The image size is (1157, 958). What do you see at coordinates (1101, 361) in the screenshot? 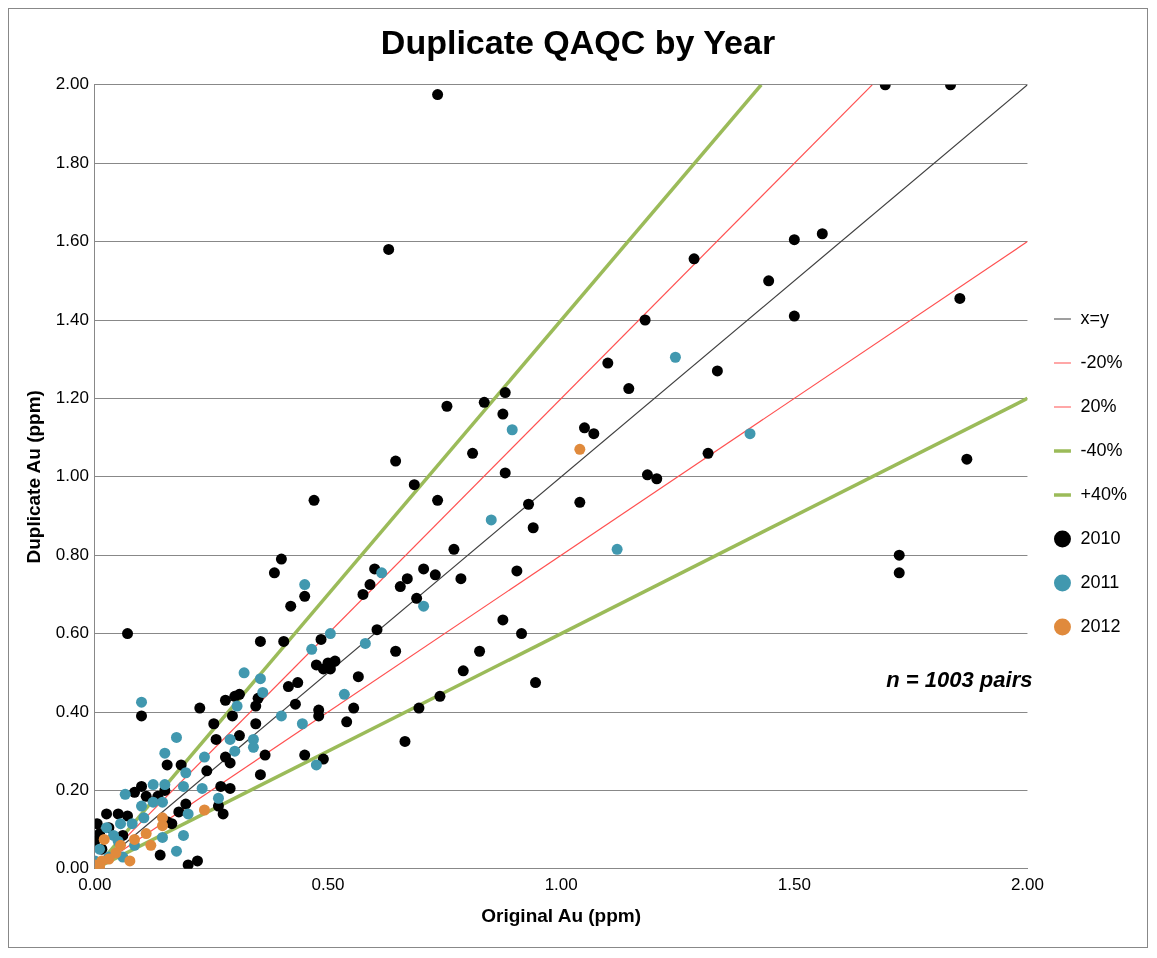
I see `legend-label: -20%` at bounding box center [1101, 361].